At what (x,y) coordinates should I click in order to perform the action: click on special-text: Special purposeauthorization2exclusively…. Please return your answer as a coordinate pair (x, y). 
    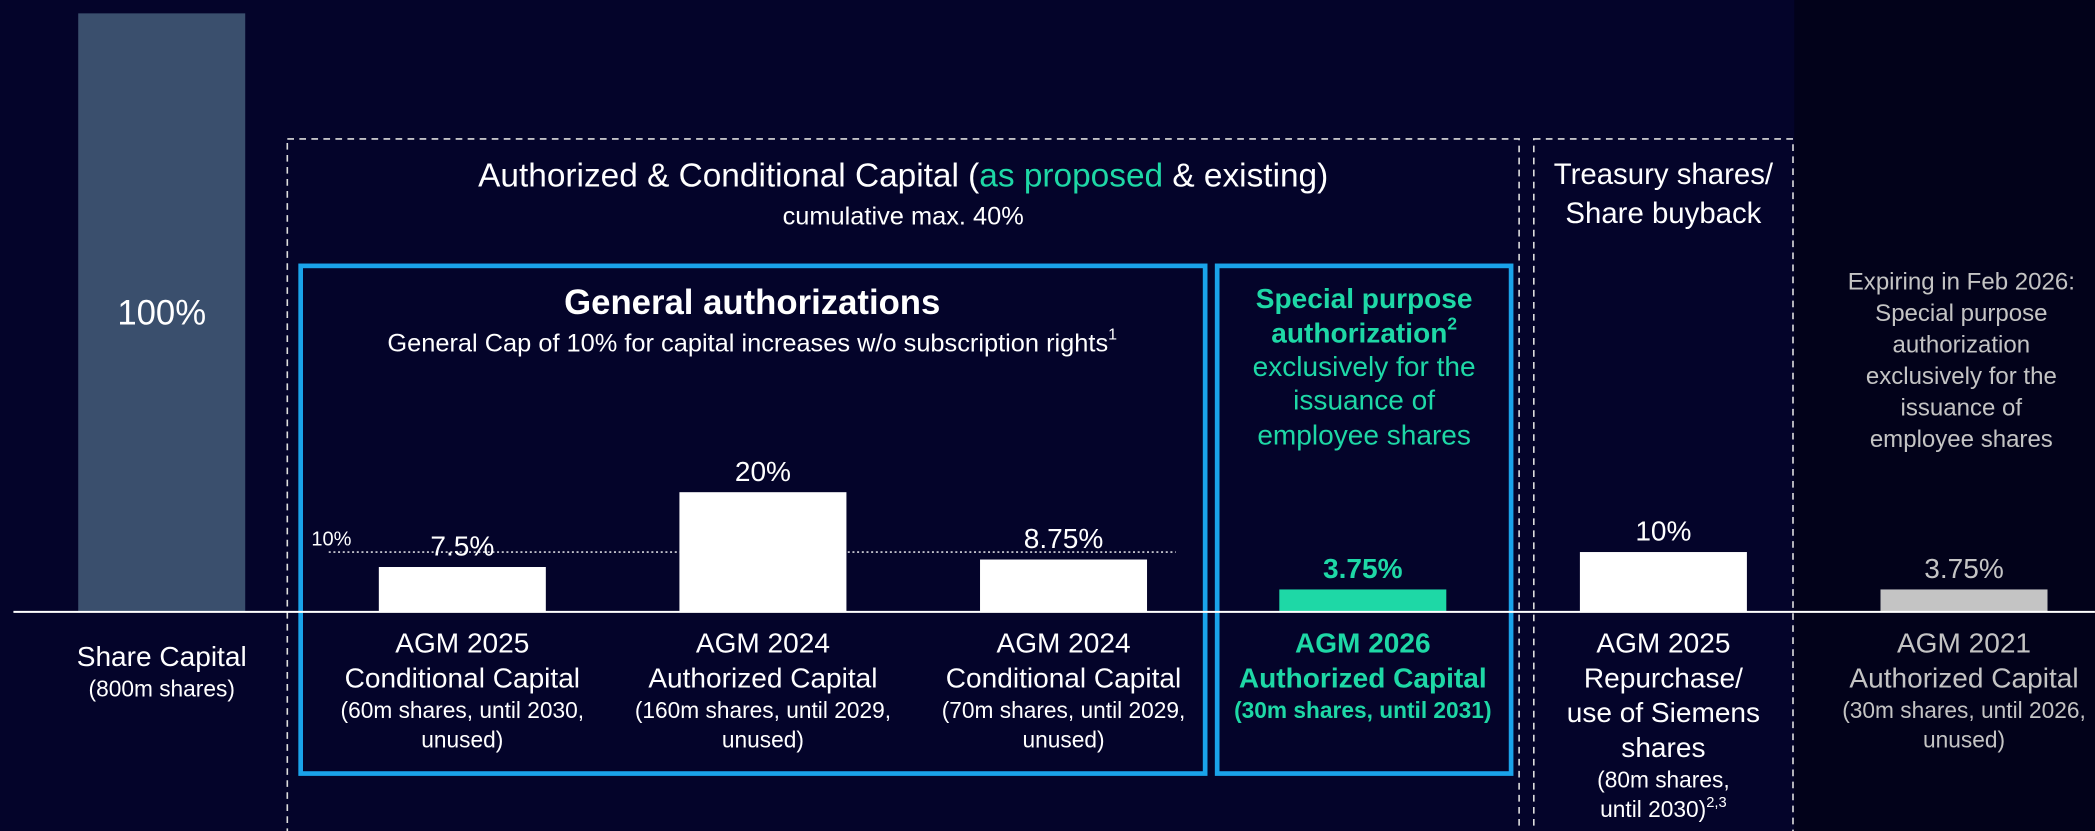
    Looking at the image, I should click on (1364, 366).